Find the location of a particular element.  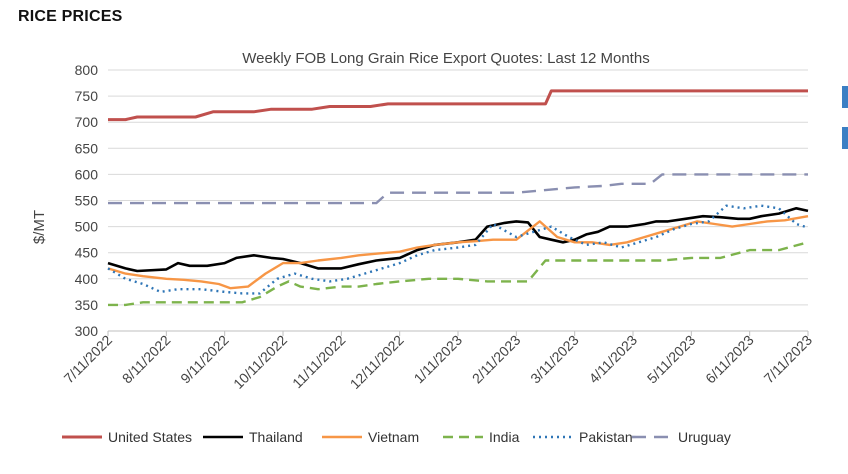

x-tick-label: 11/11/2022 is located at coordinates (319, 362).